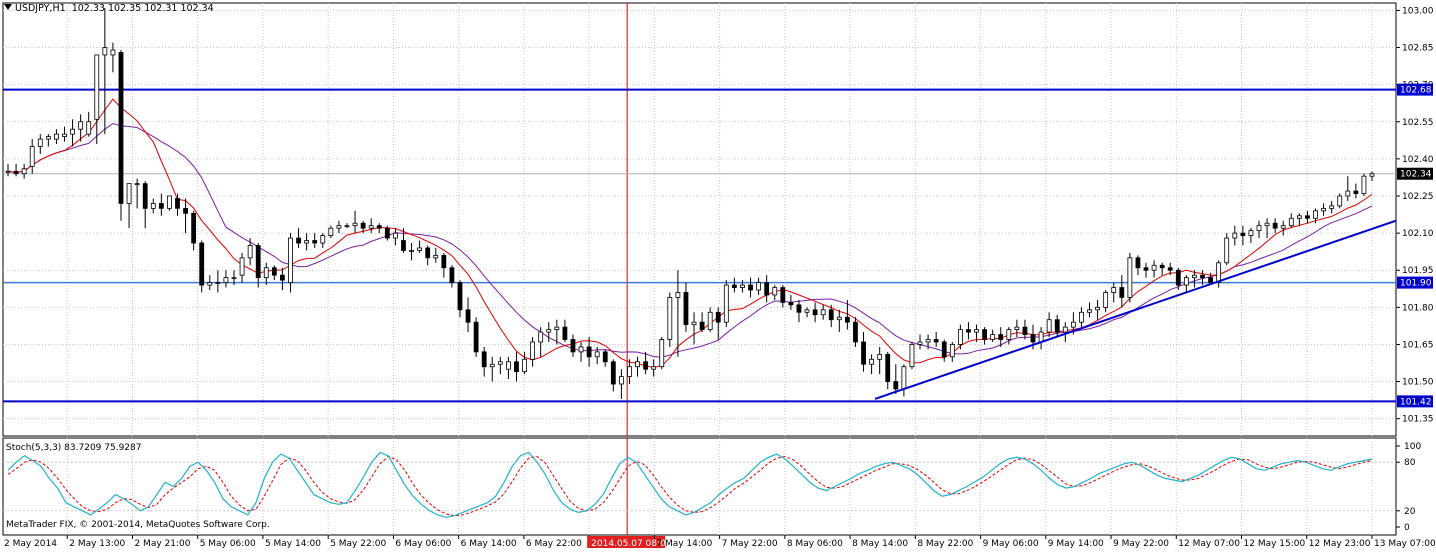 This screenshot has height=554, width=1436. Describe the element at coordinates (8, 7) in the screenshot. I see `dropdown-triangle-icon` at that location.